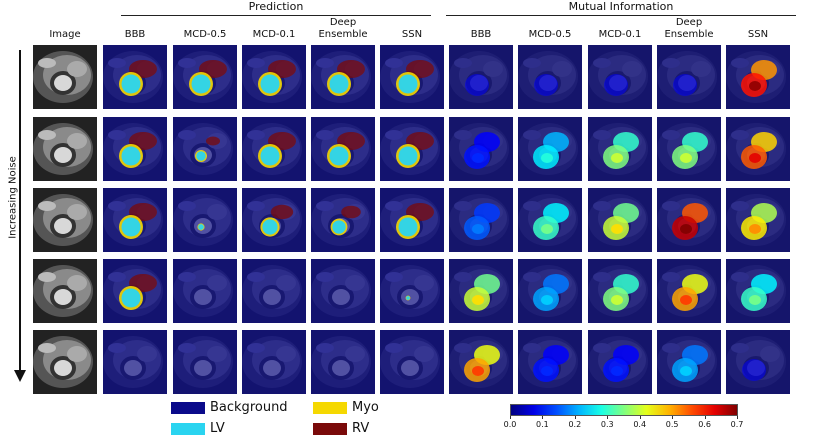 The width and height of the screenshot is (813, 436). Describe the element at coordinates (640, 424) in the screenshot. I see `colorbar-tick-label: 0.4` at that location.